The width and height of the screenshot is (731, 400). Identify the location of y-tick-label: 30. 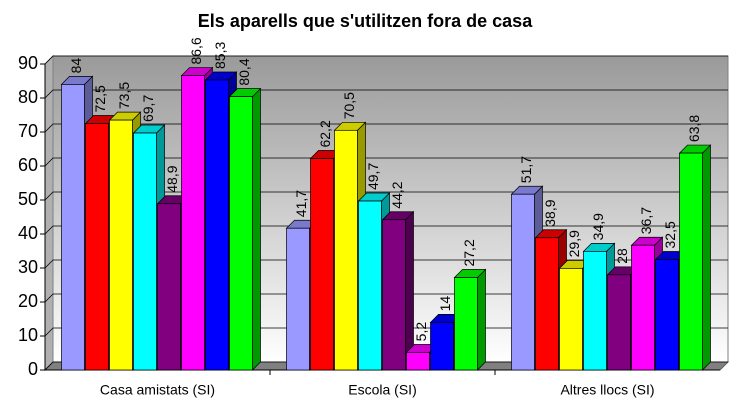
(28, 267).